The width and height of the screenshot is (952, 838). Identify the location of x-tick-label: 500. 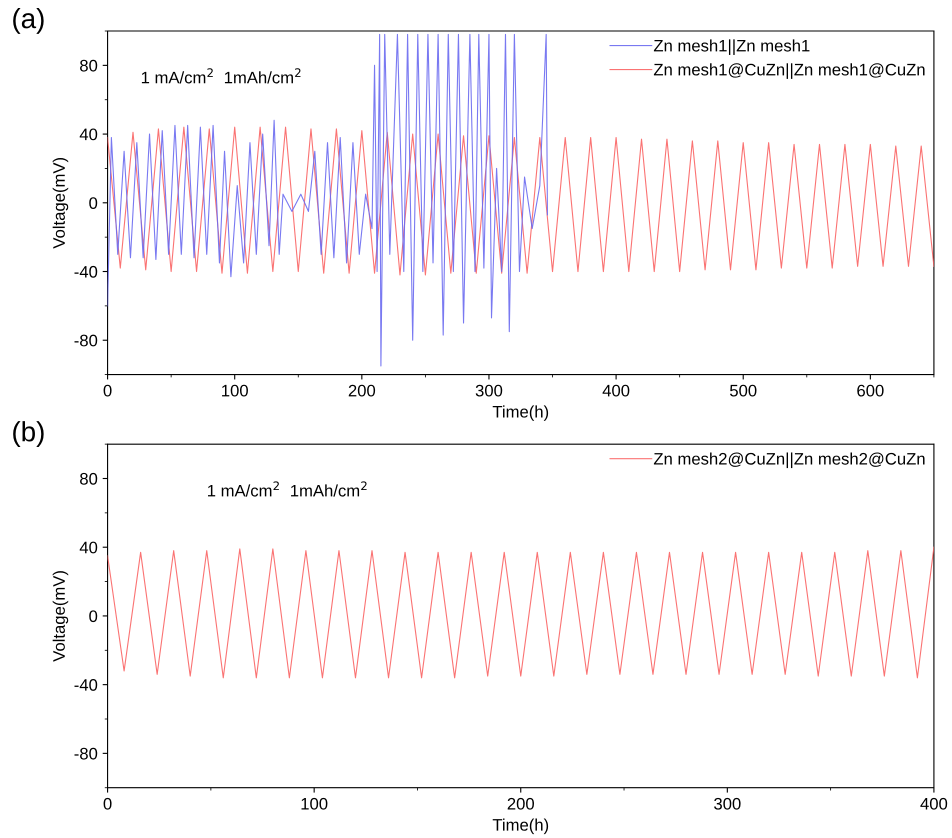
(743, 390).